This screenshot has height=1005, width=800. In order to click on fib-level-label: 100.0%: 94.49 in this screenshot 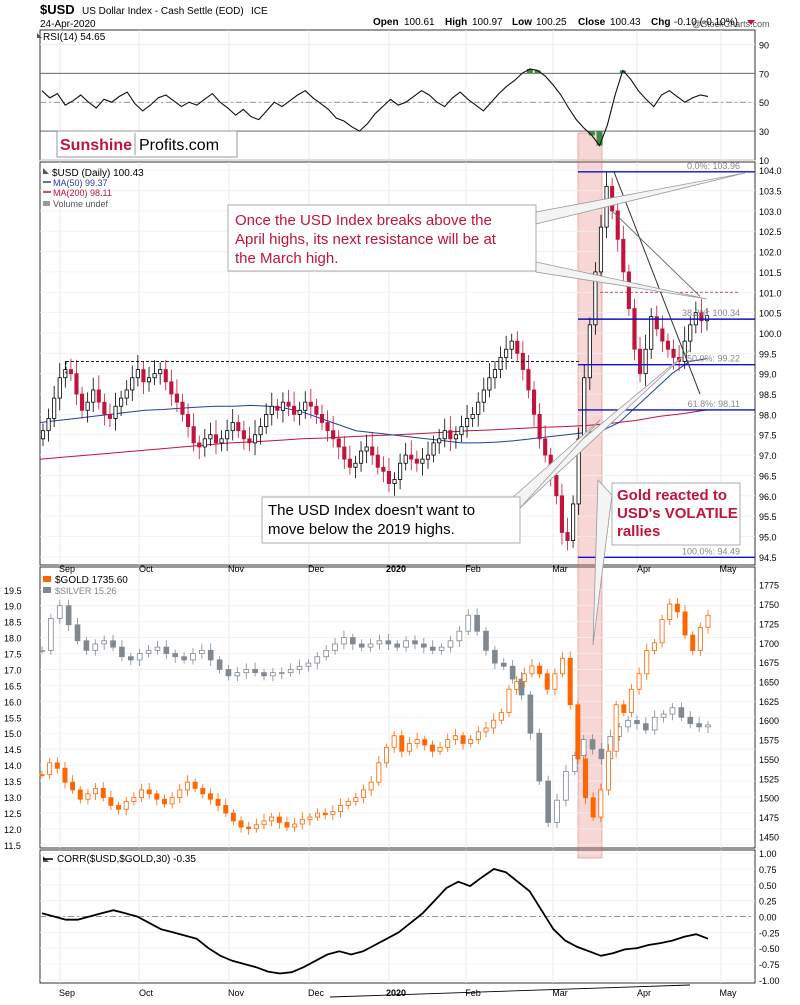, I will do `click(711, 551)`.